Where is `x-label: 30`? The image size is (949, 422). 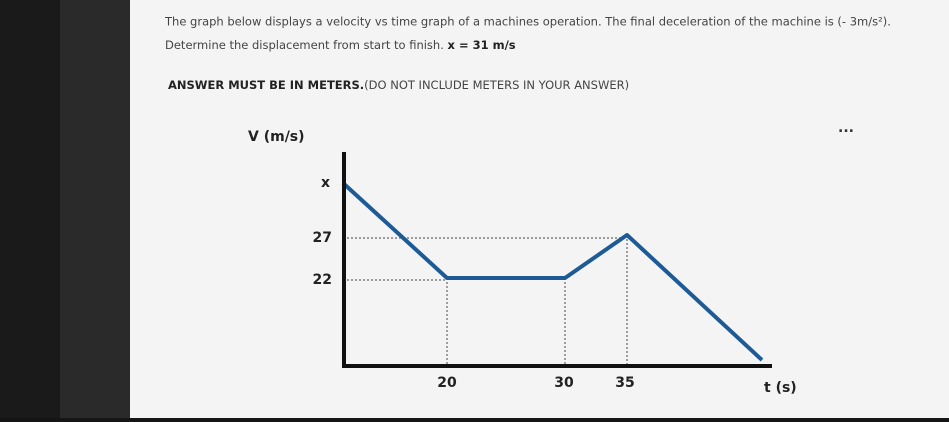
x-label: 30 is located at coordinates (564, 383).